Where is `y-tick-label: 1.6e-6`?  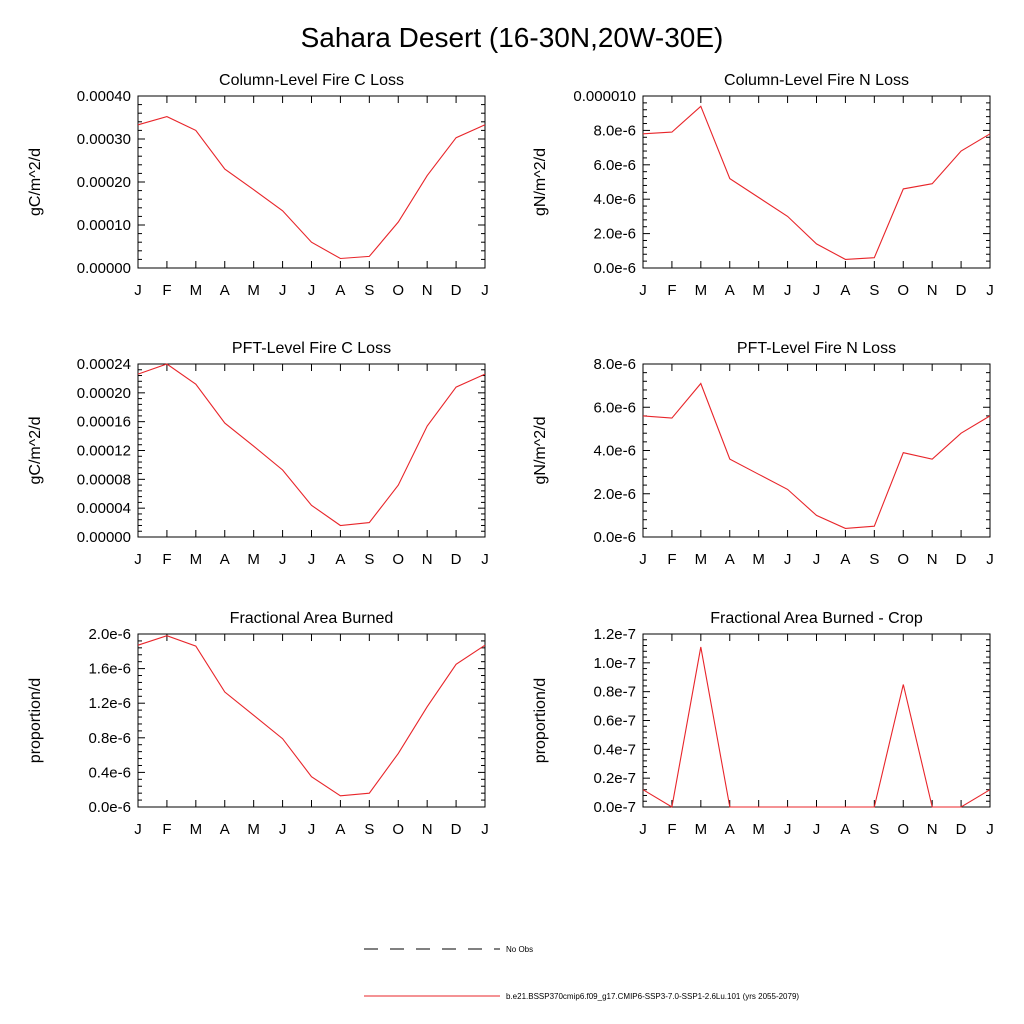
y-tick-label: 1.6e-6 is located at coordinates (109, 669).